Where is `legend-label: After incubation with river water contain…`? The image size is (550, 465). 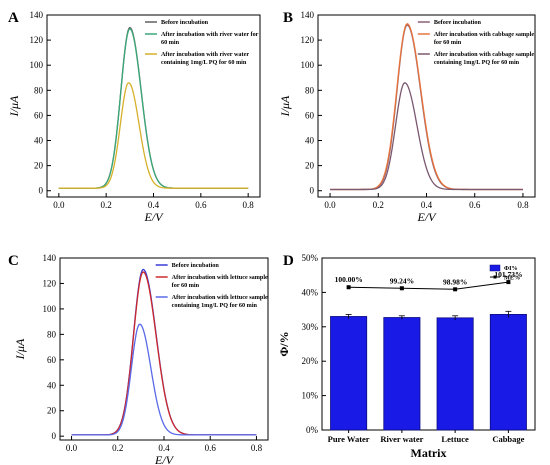 legend-label: After incubation with river water contain… is located at coordinates (205, 58).